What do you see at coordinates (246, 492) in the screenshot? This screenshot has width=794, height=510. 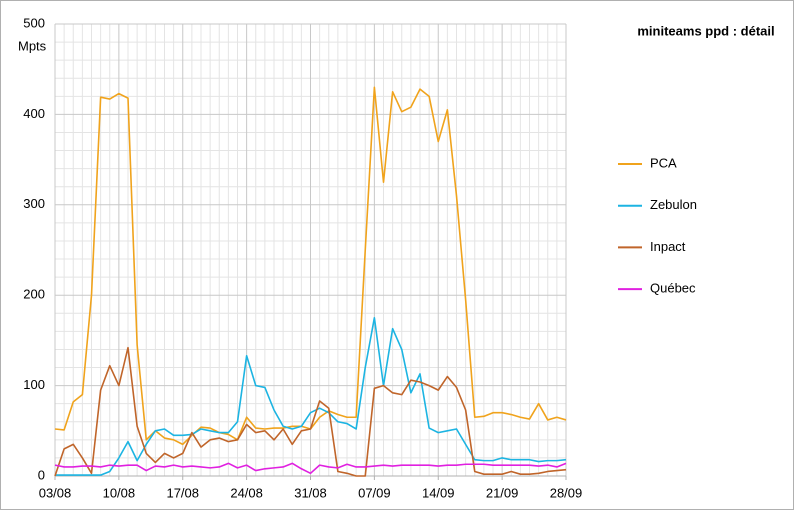 I see `x-tick-label: 24/08` at bounding box center [246, 492].